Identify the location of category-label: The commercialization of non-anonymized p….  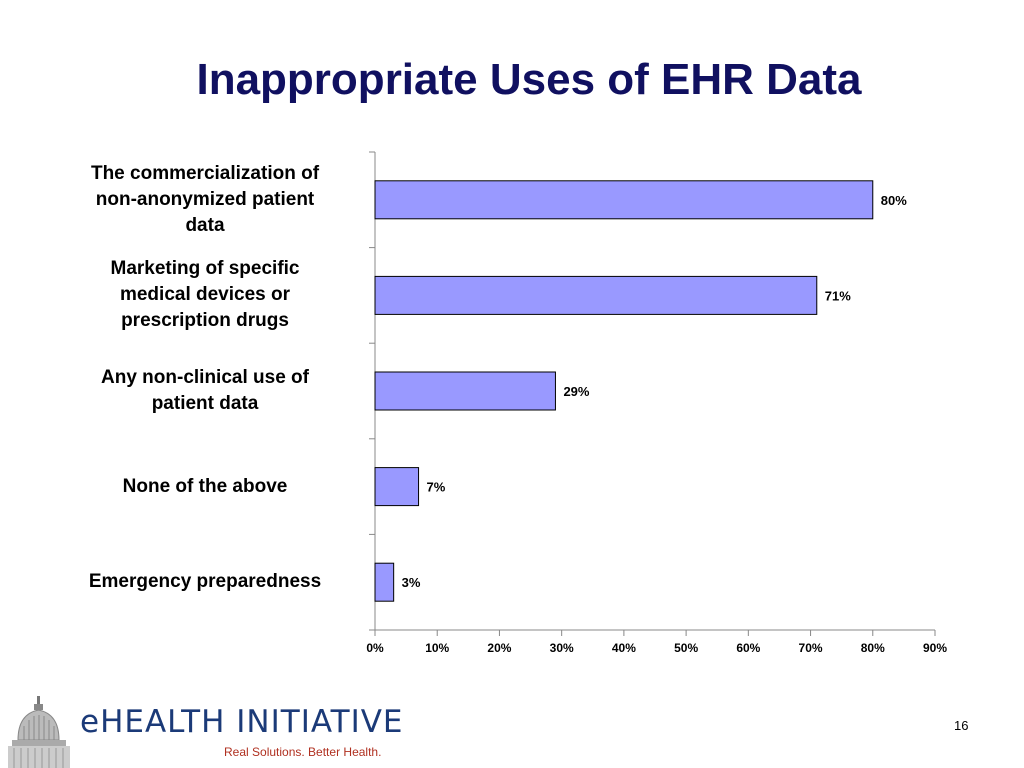
(205, 200).